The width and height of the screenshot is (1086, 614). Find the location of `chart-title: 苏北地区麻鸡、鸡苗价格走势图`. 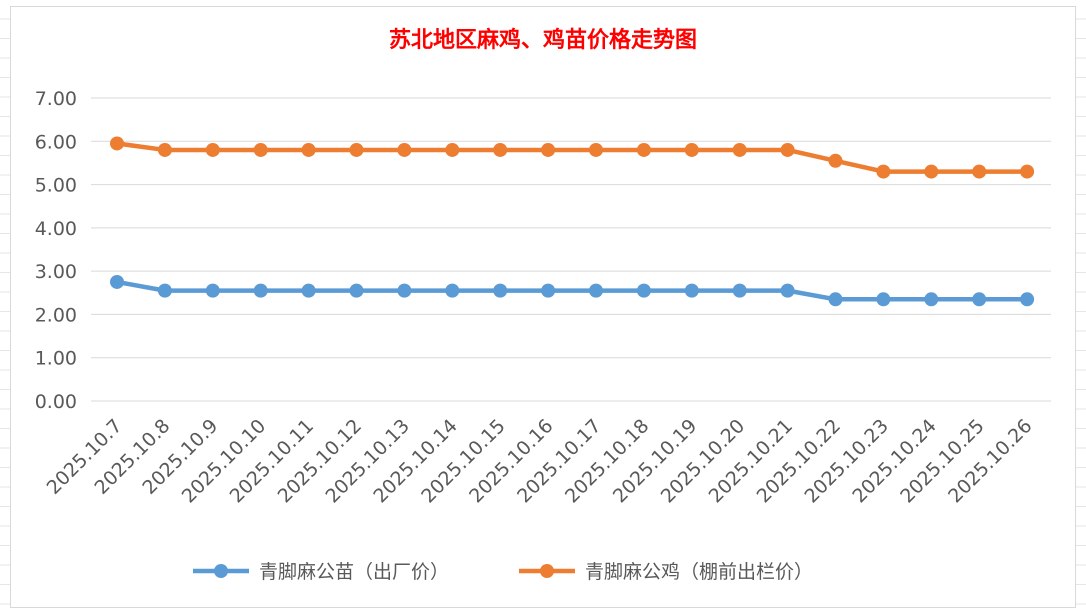

chart-title: 苏北地区麻鸡、鸡苗价格走势图 is located at coordinates (543, 40).